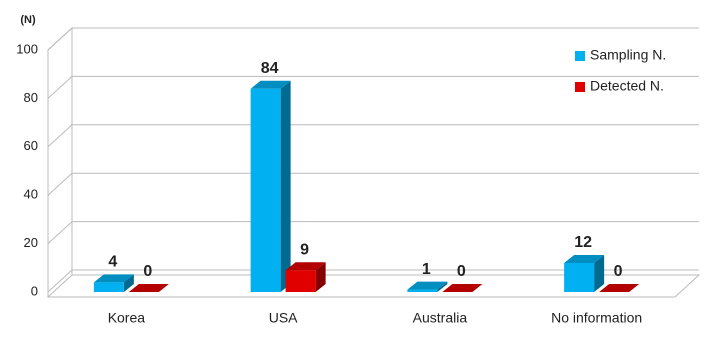 This screenshot has width=718, height=350. I want to click on value-label: 4, so click(112, 262).